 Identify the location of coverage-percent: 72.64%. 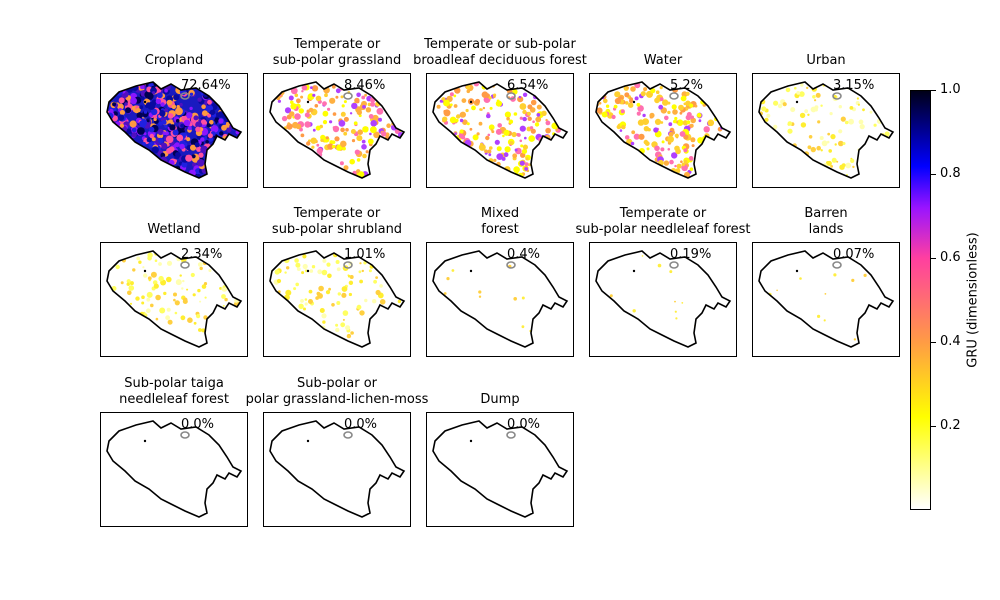
(206, 85).